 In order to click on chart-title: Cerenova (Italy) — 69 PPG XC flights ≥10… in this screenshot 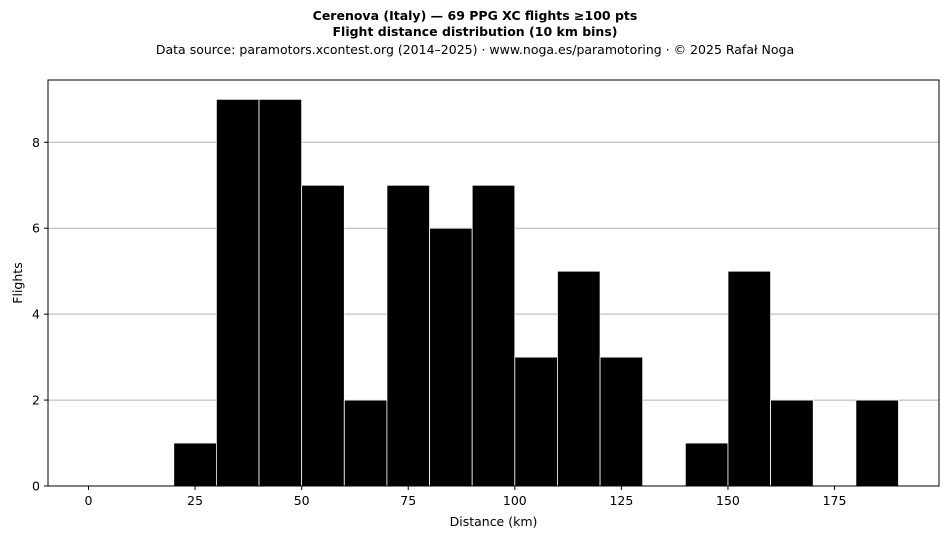, I will do `click(475, 15)`.